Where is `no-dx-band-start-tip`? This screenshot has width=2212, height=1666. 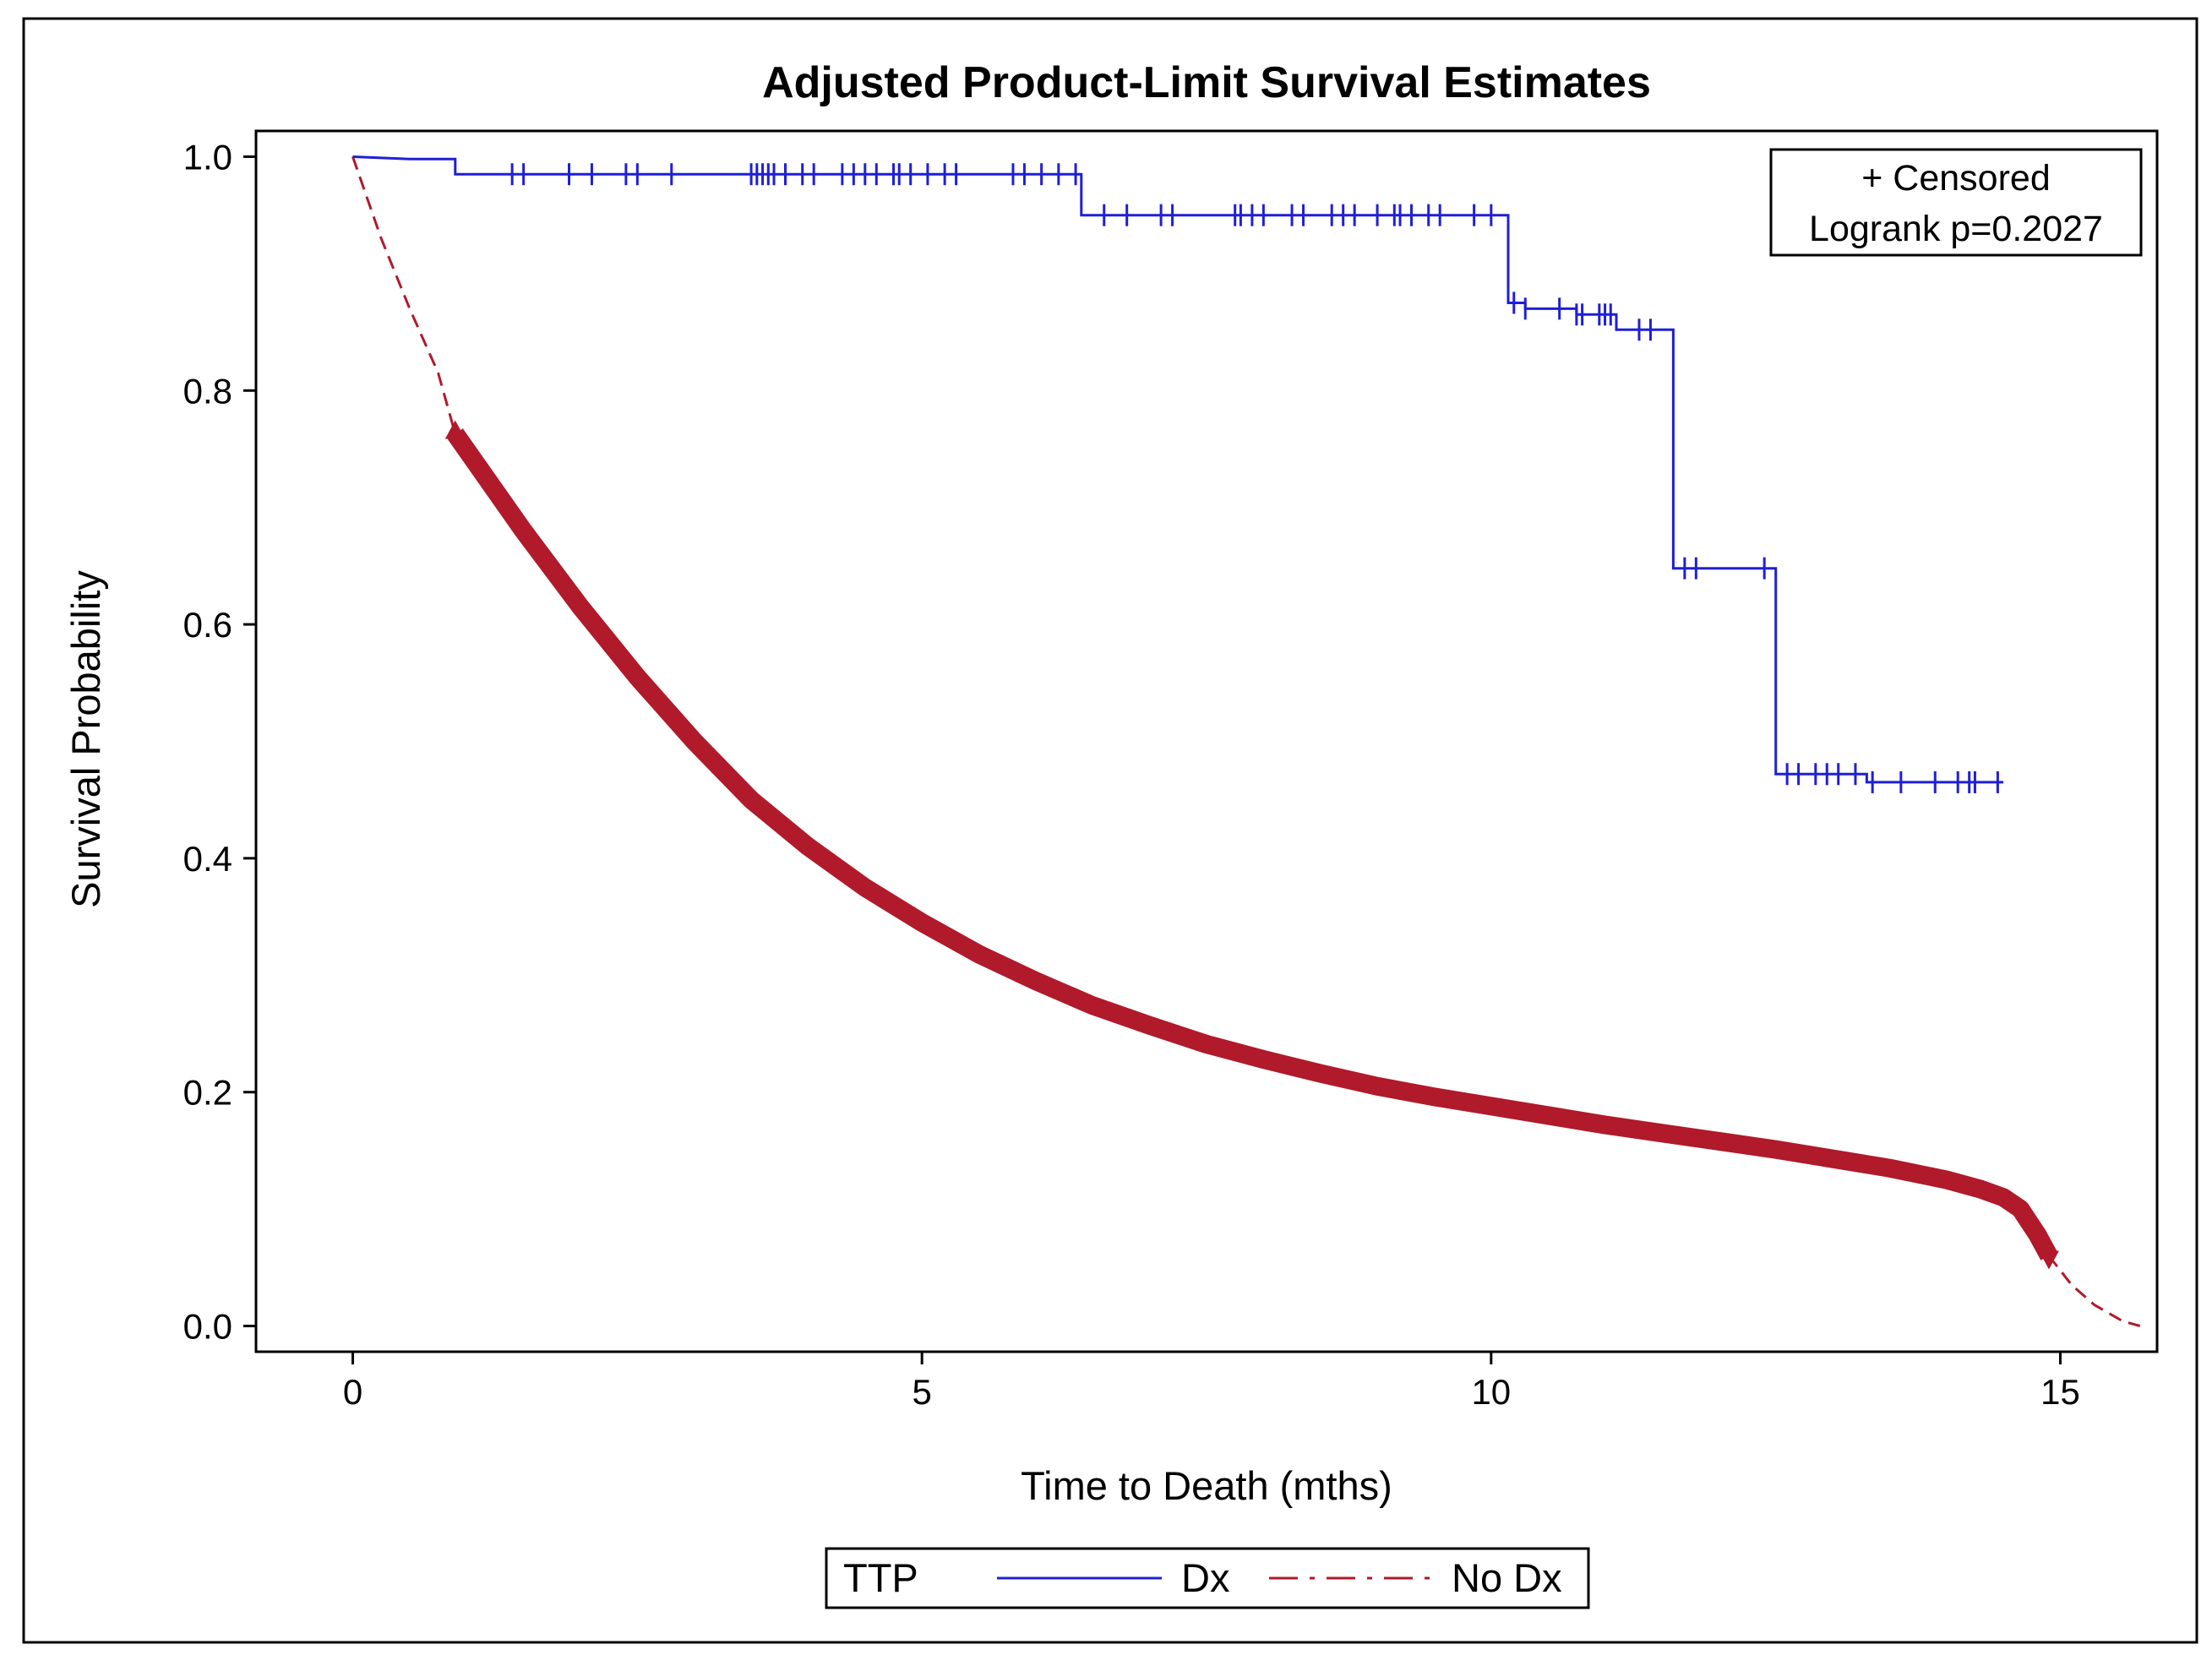
no-dx-band-start-tip is located at coordinates (455, 429).